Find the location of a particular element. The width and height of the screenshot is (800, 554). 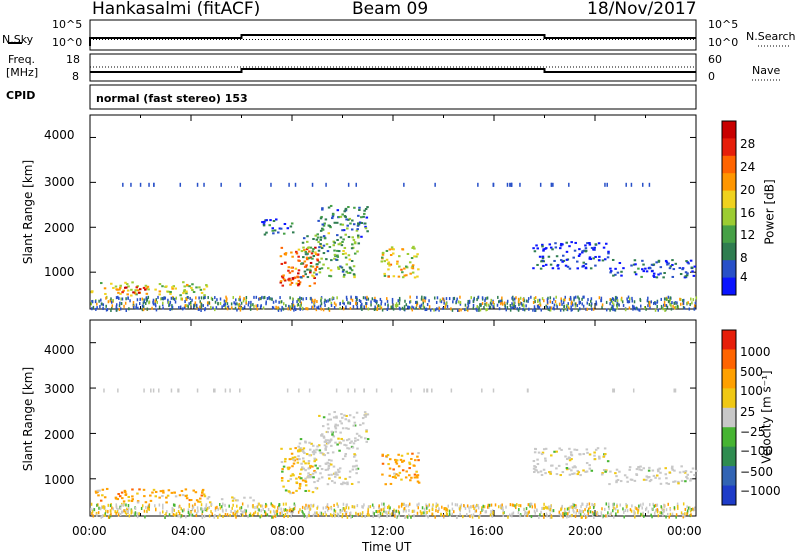

power-ytick-3000: 3000 is located at coordinates (59, 182).